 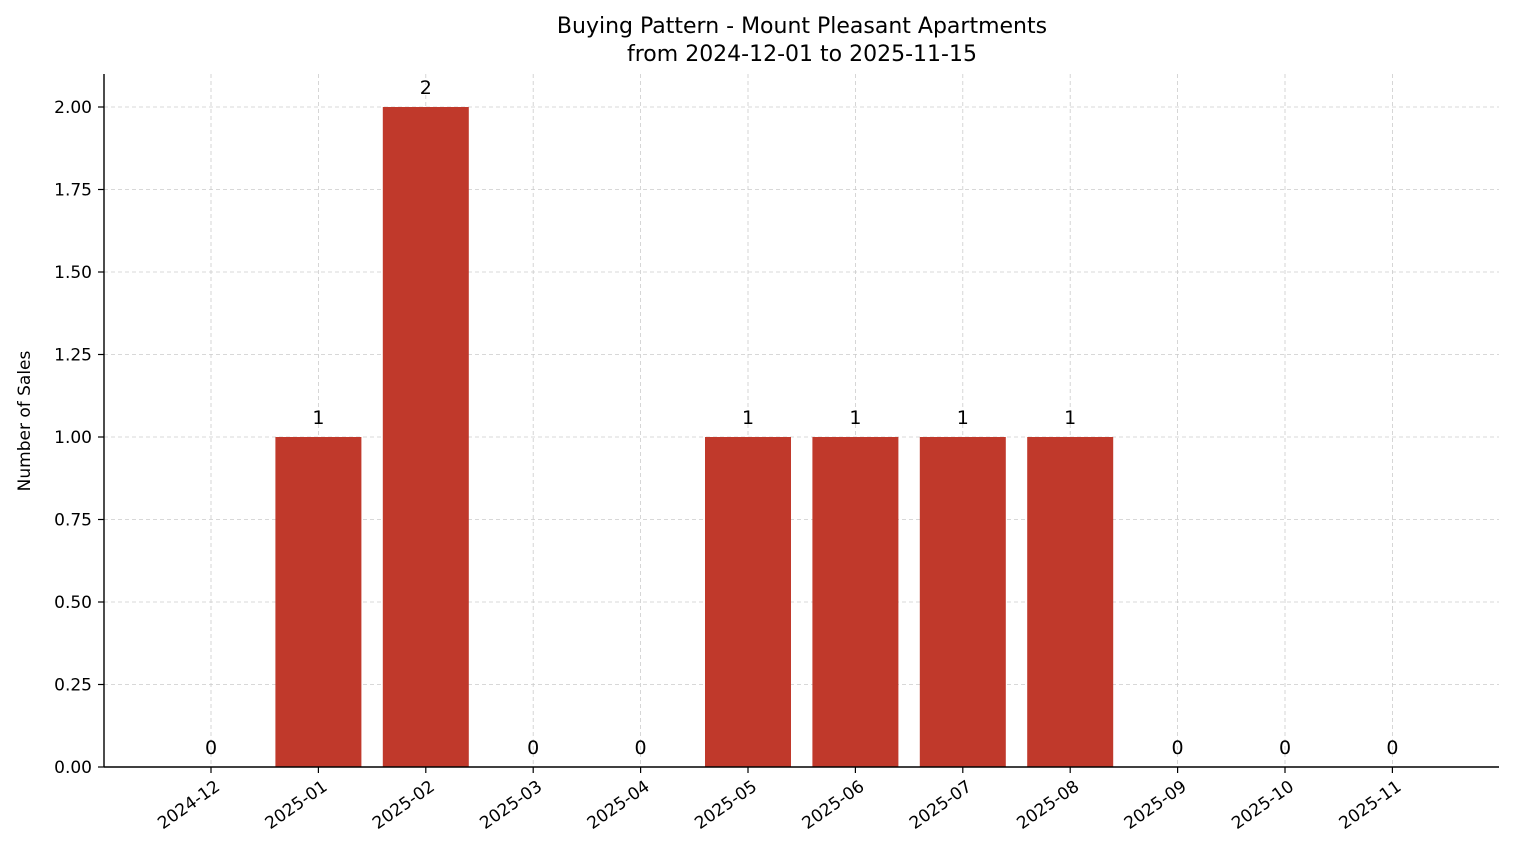 I want to click on x-tick-label: 2025-04, so click(x=619, y=805).